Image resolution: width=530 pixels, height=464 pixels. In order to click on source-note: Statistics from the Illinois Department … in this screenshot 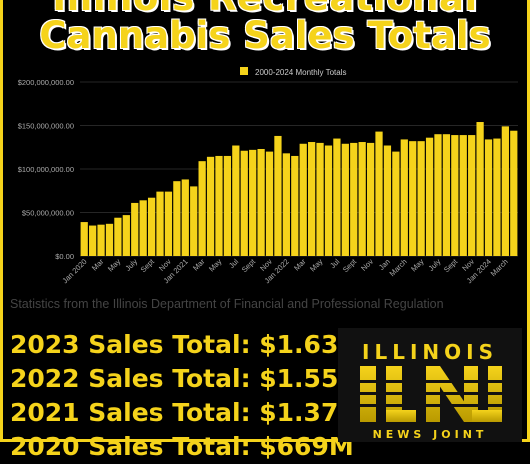, I will do `click(227, 304)`.